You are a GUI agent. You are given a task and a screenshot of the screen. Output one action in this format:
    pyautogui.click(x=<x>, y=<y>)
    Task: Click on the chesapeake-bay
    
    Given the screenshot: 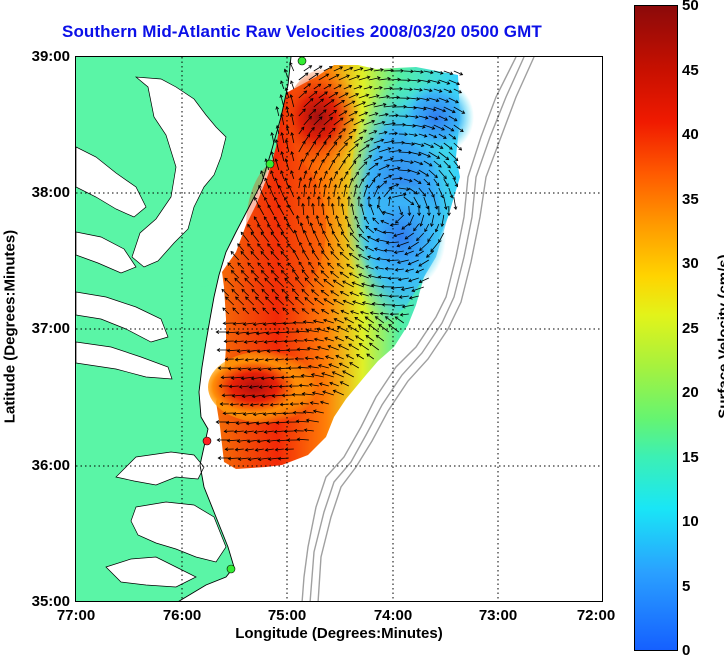 What is the action you would take?
    pyautogui.click(x=179, y=172)
    